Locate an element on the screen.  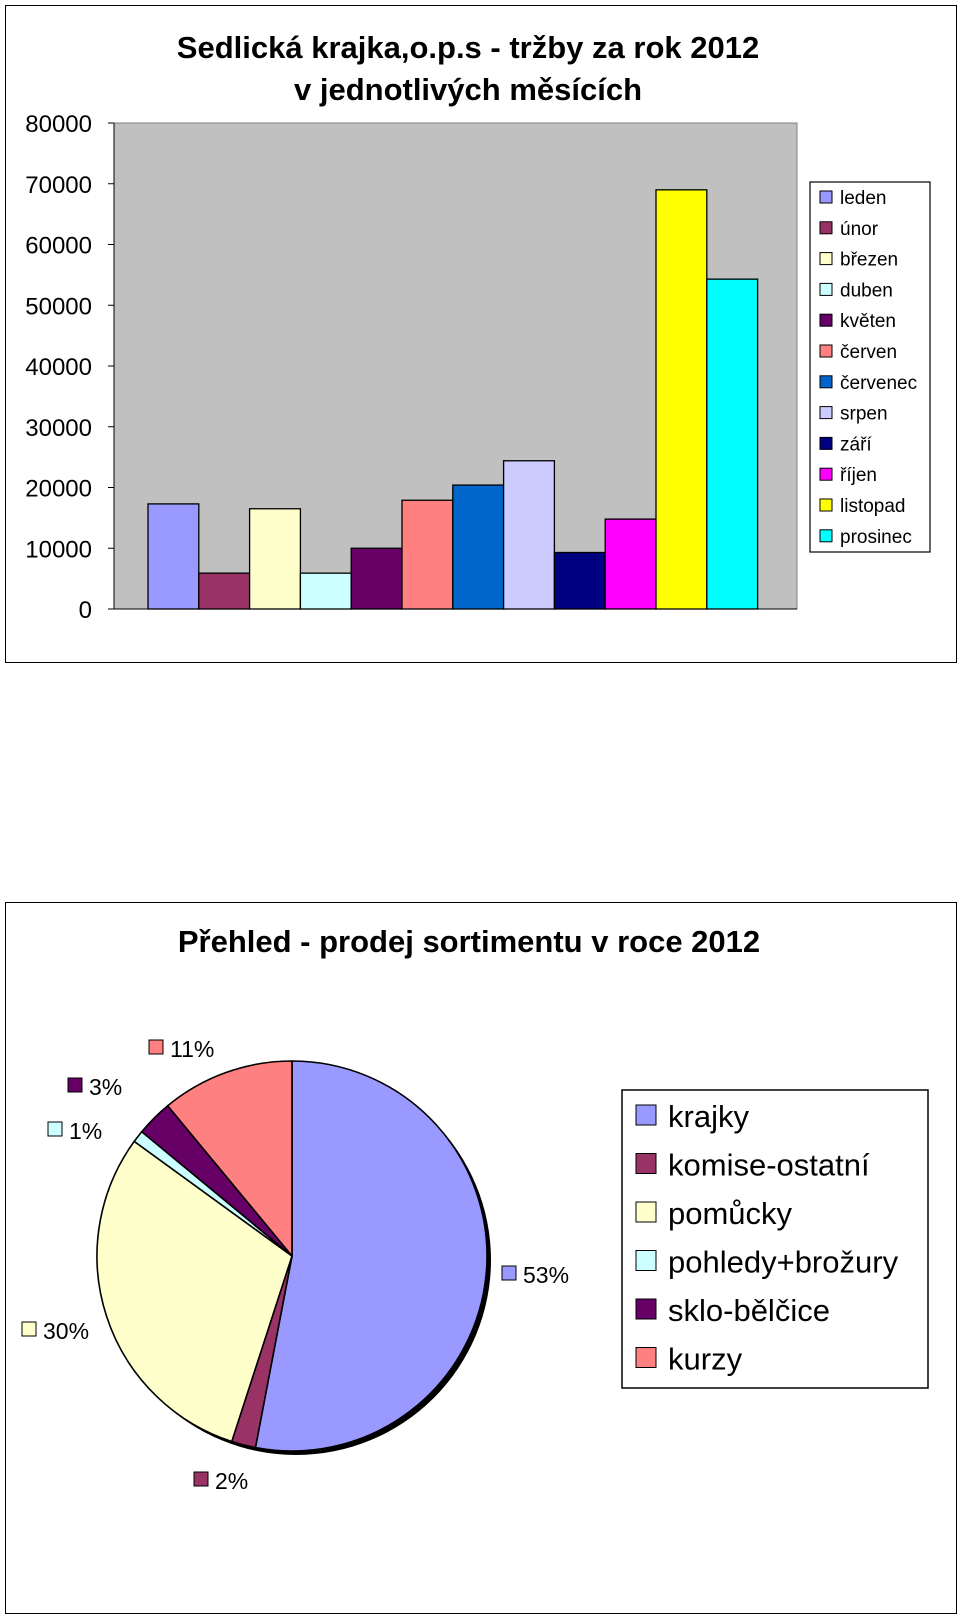
pct-swatch-pomůcky is located at coordinates (29, 1329).